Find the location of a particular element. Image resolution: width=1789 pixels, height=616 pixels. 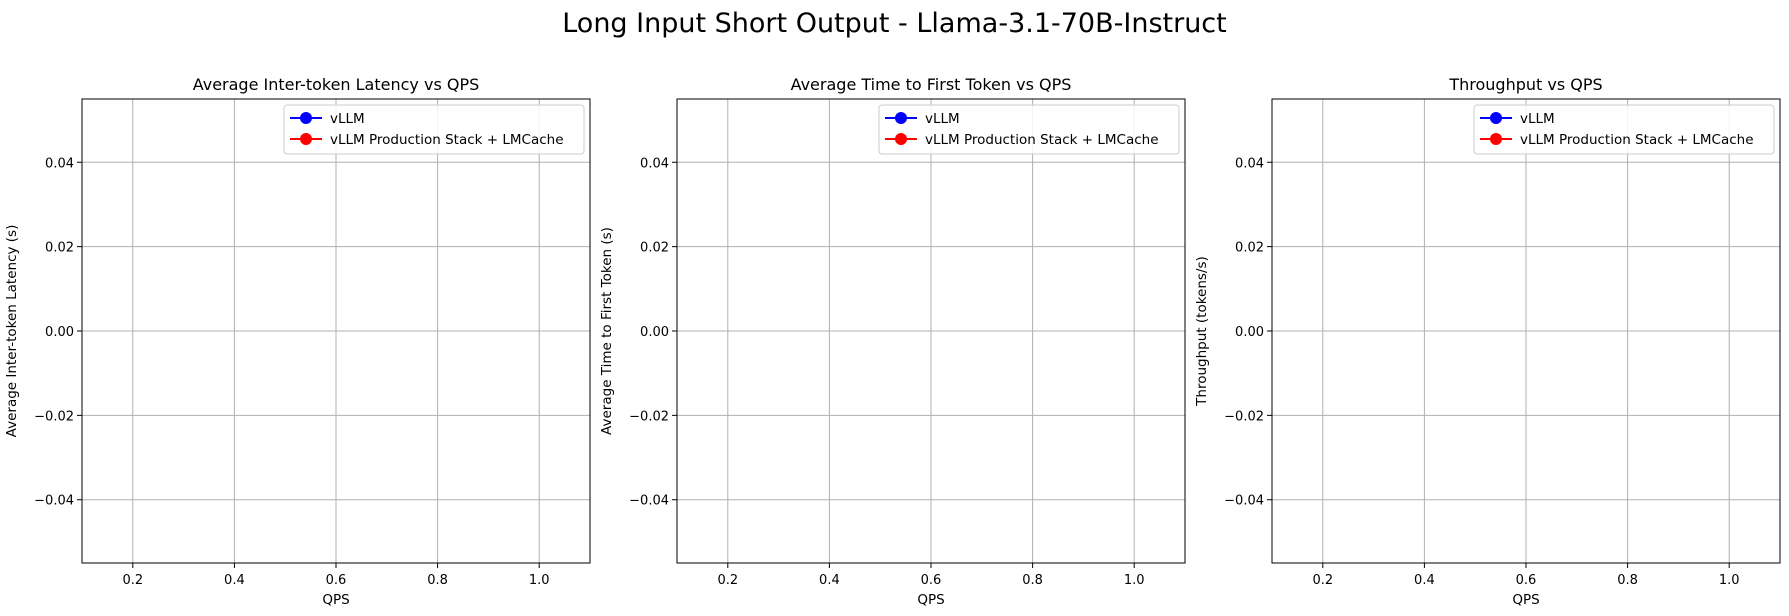

subplot-title: Average Inter-token Latency vs QPS is located at coordinates (336, 84).